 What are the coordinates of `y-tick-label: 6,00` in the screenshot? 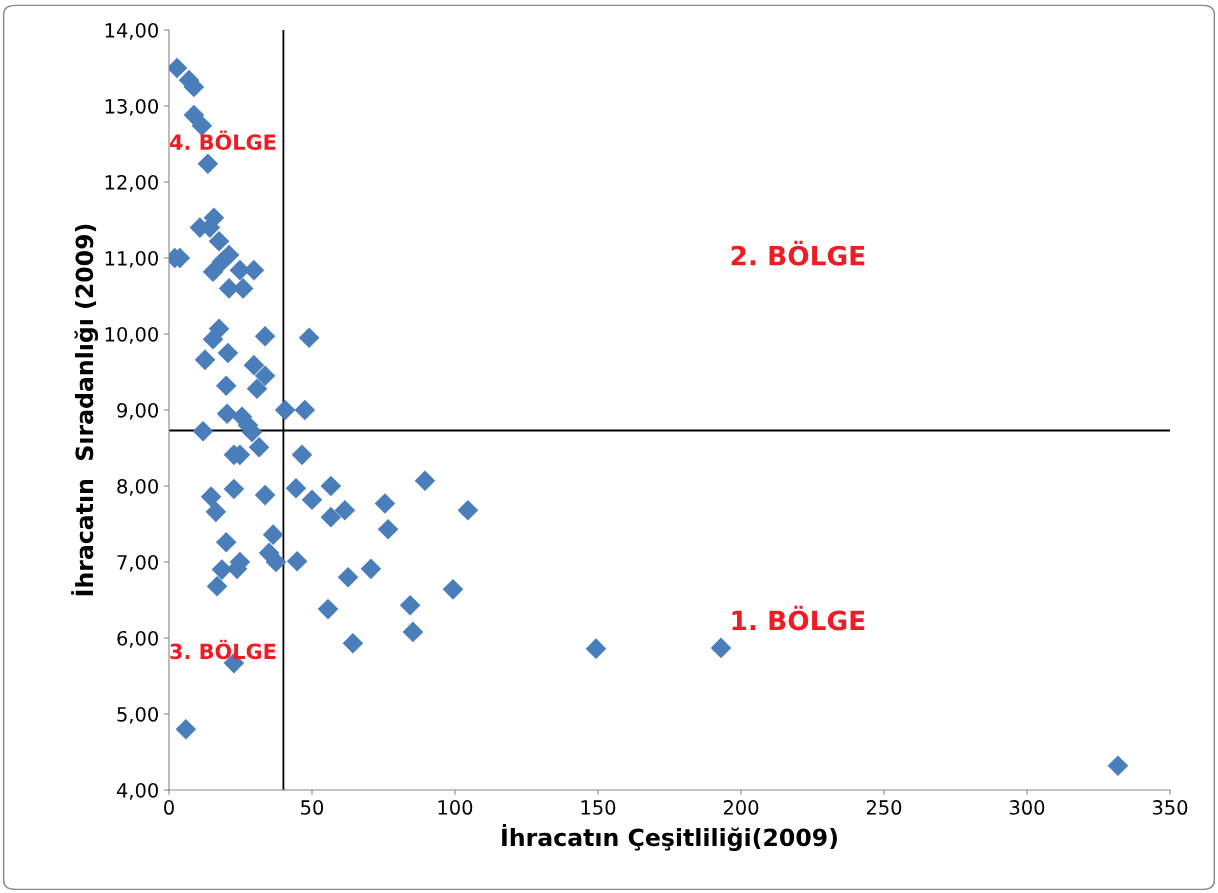 It's located at (137, 639).